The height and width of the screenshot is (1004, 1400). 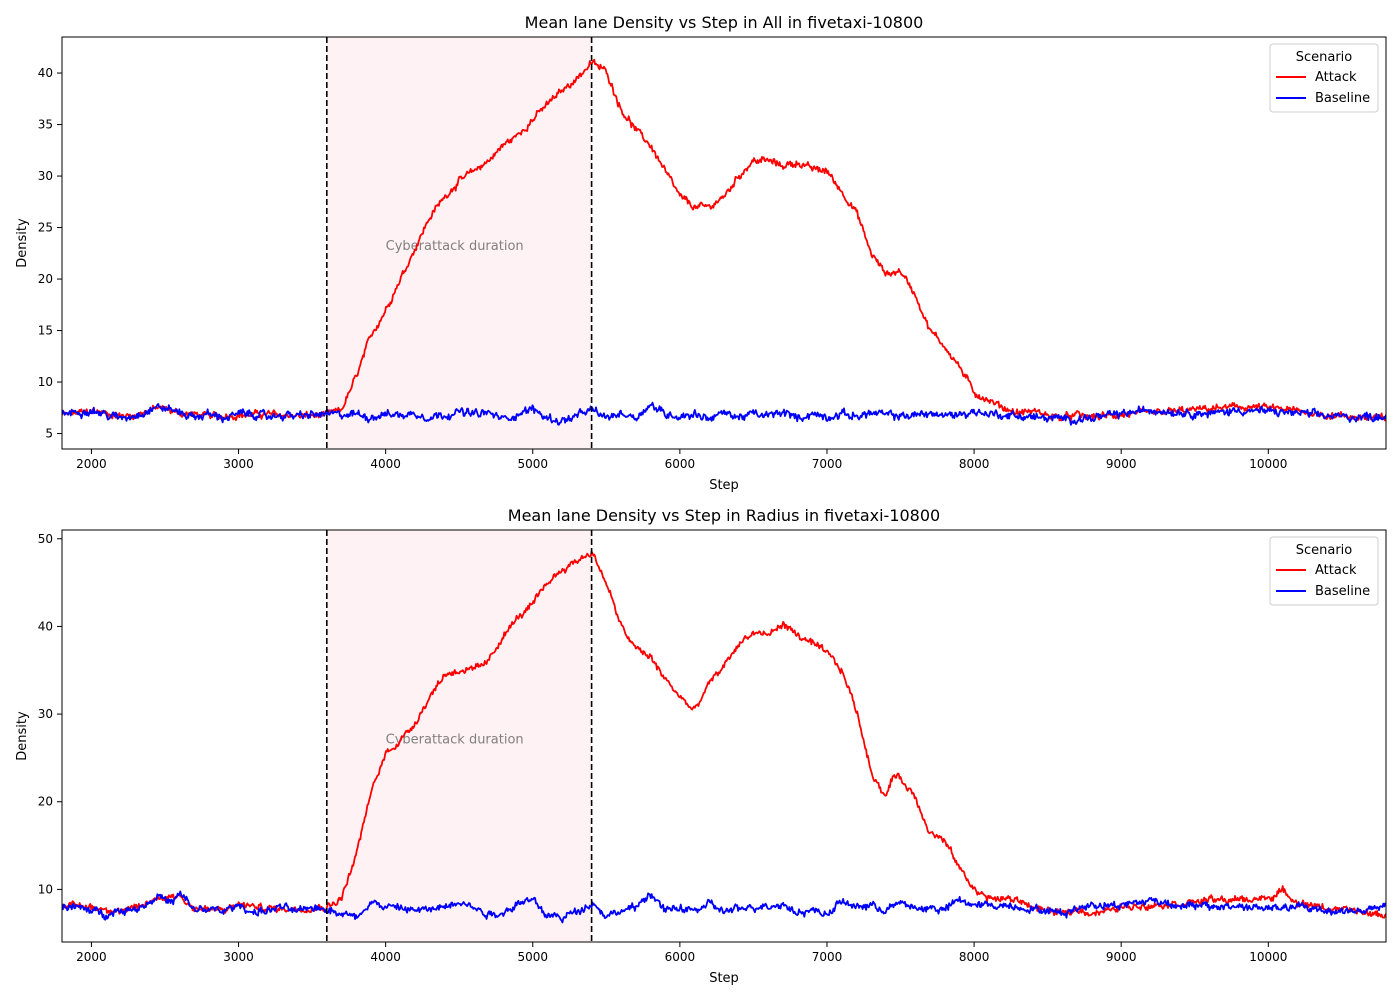 I want to click on y-tick-label: 5, so click(x=49, y=434).